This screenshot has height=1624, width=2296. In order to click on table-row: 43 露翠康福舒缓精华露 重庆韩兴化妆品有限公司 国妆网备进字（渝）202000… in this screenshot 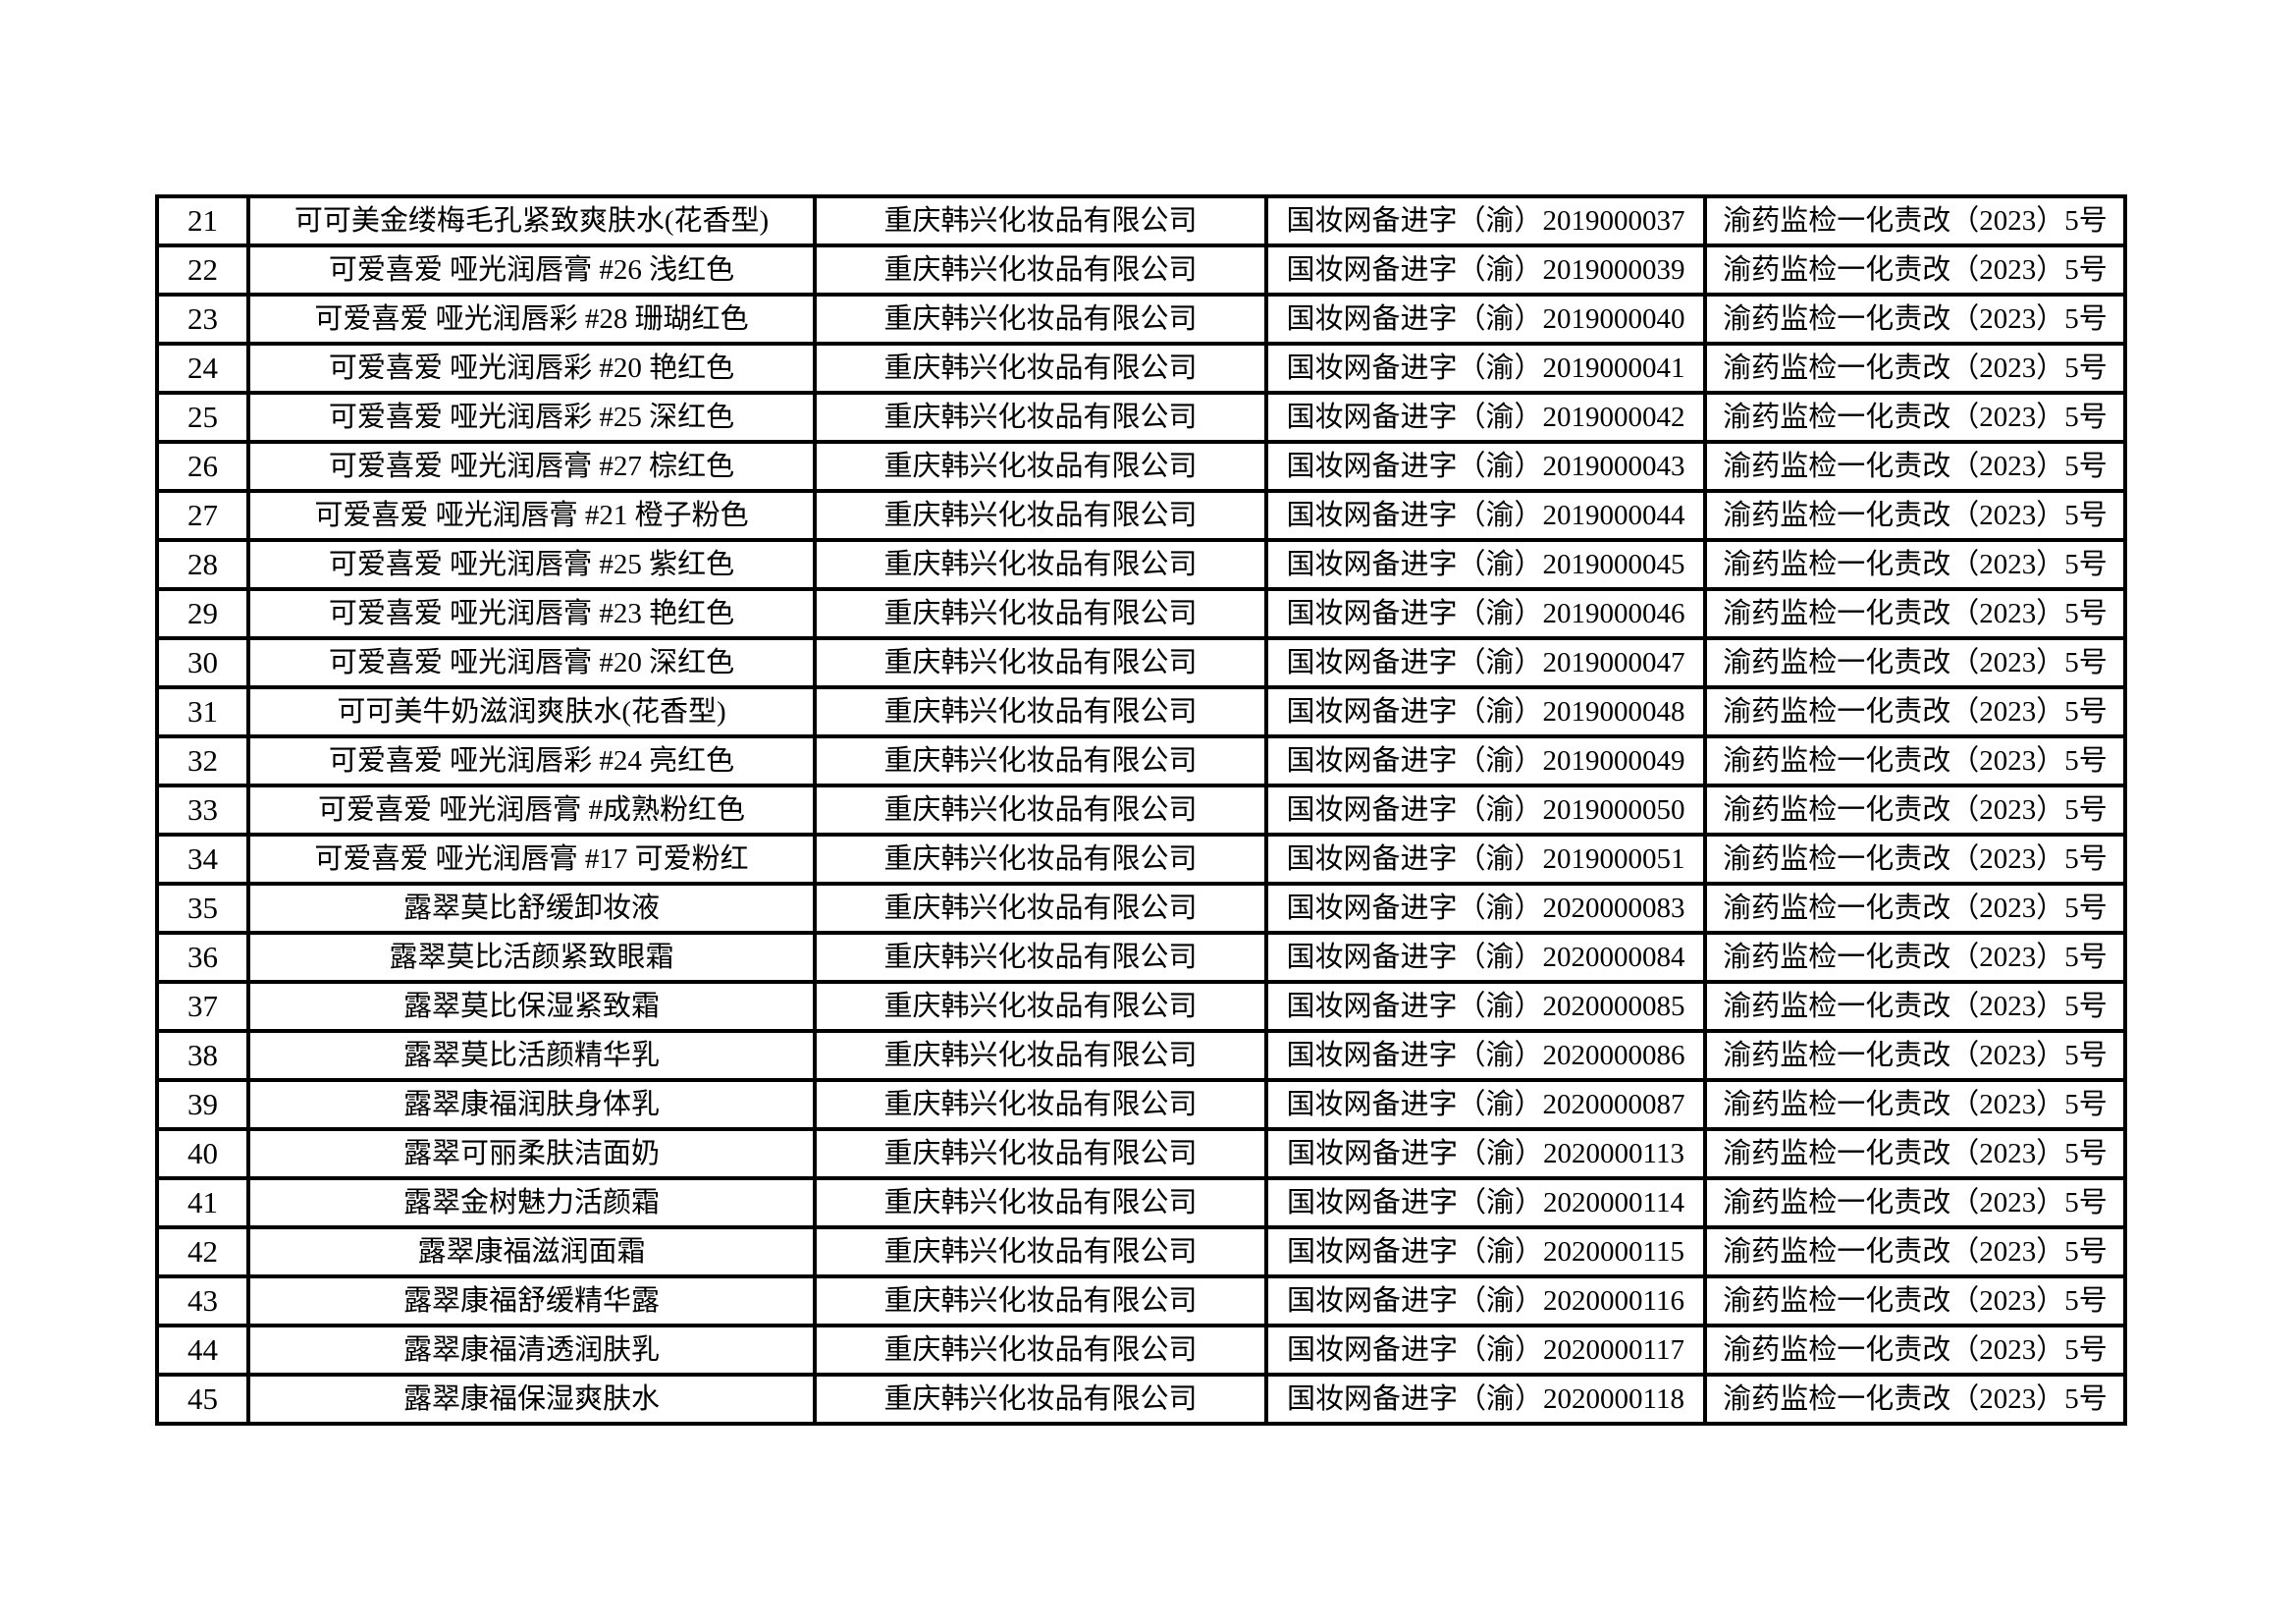, I will do `click(1141, 1300)`.